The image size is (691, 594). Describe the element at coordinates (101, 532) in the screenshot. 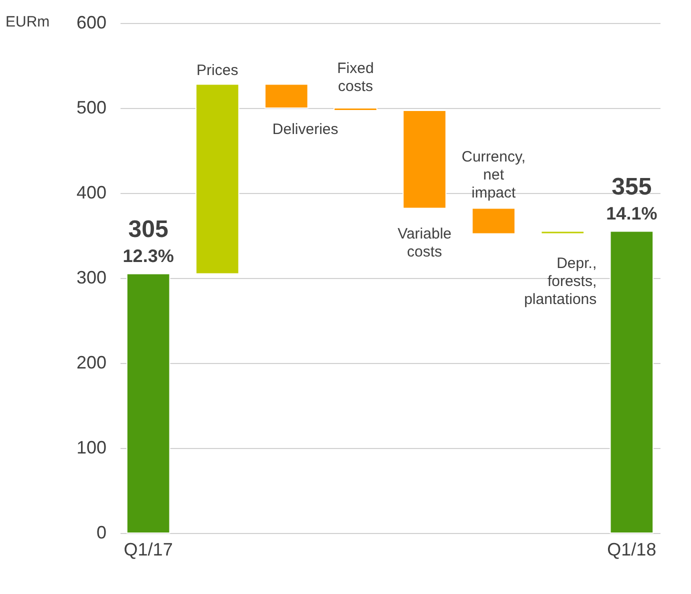

I see `y-tick-label: 0` at that location.